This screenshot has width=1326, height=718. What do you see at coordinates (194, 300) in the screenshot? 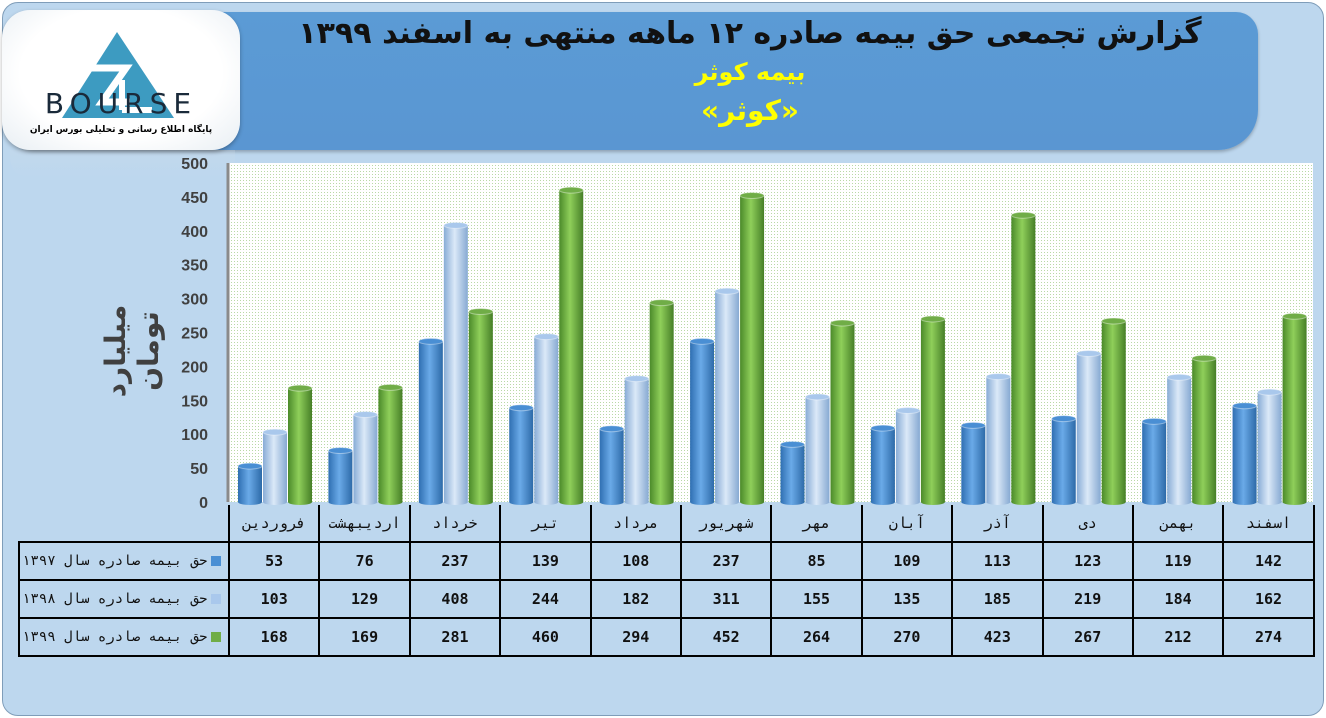
I see `y-tick-label: 300` at bounding box center [194, 300].